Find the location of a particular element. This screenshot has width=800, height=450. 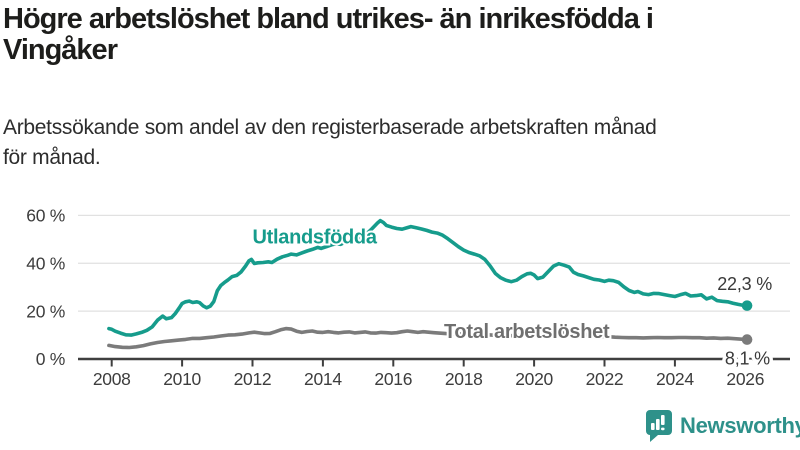

x-tick-label-2010: 2010 is located at coordinates (182, 379).